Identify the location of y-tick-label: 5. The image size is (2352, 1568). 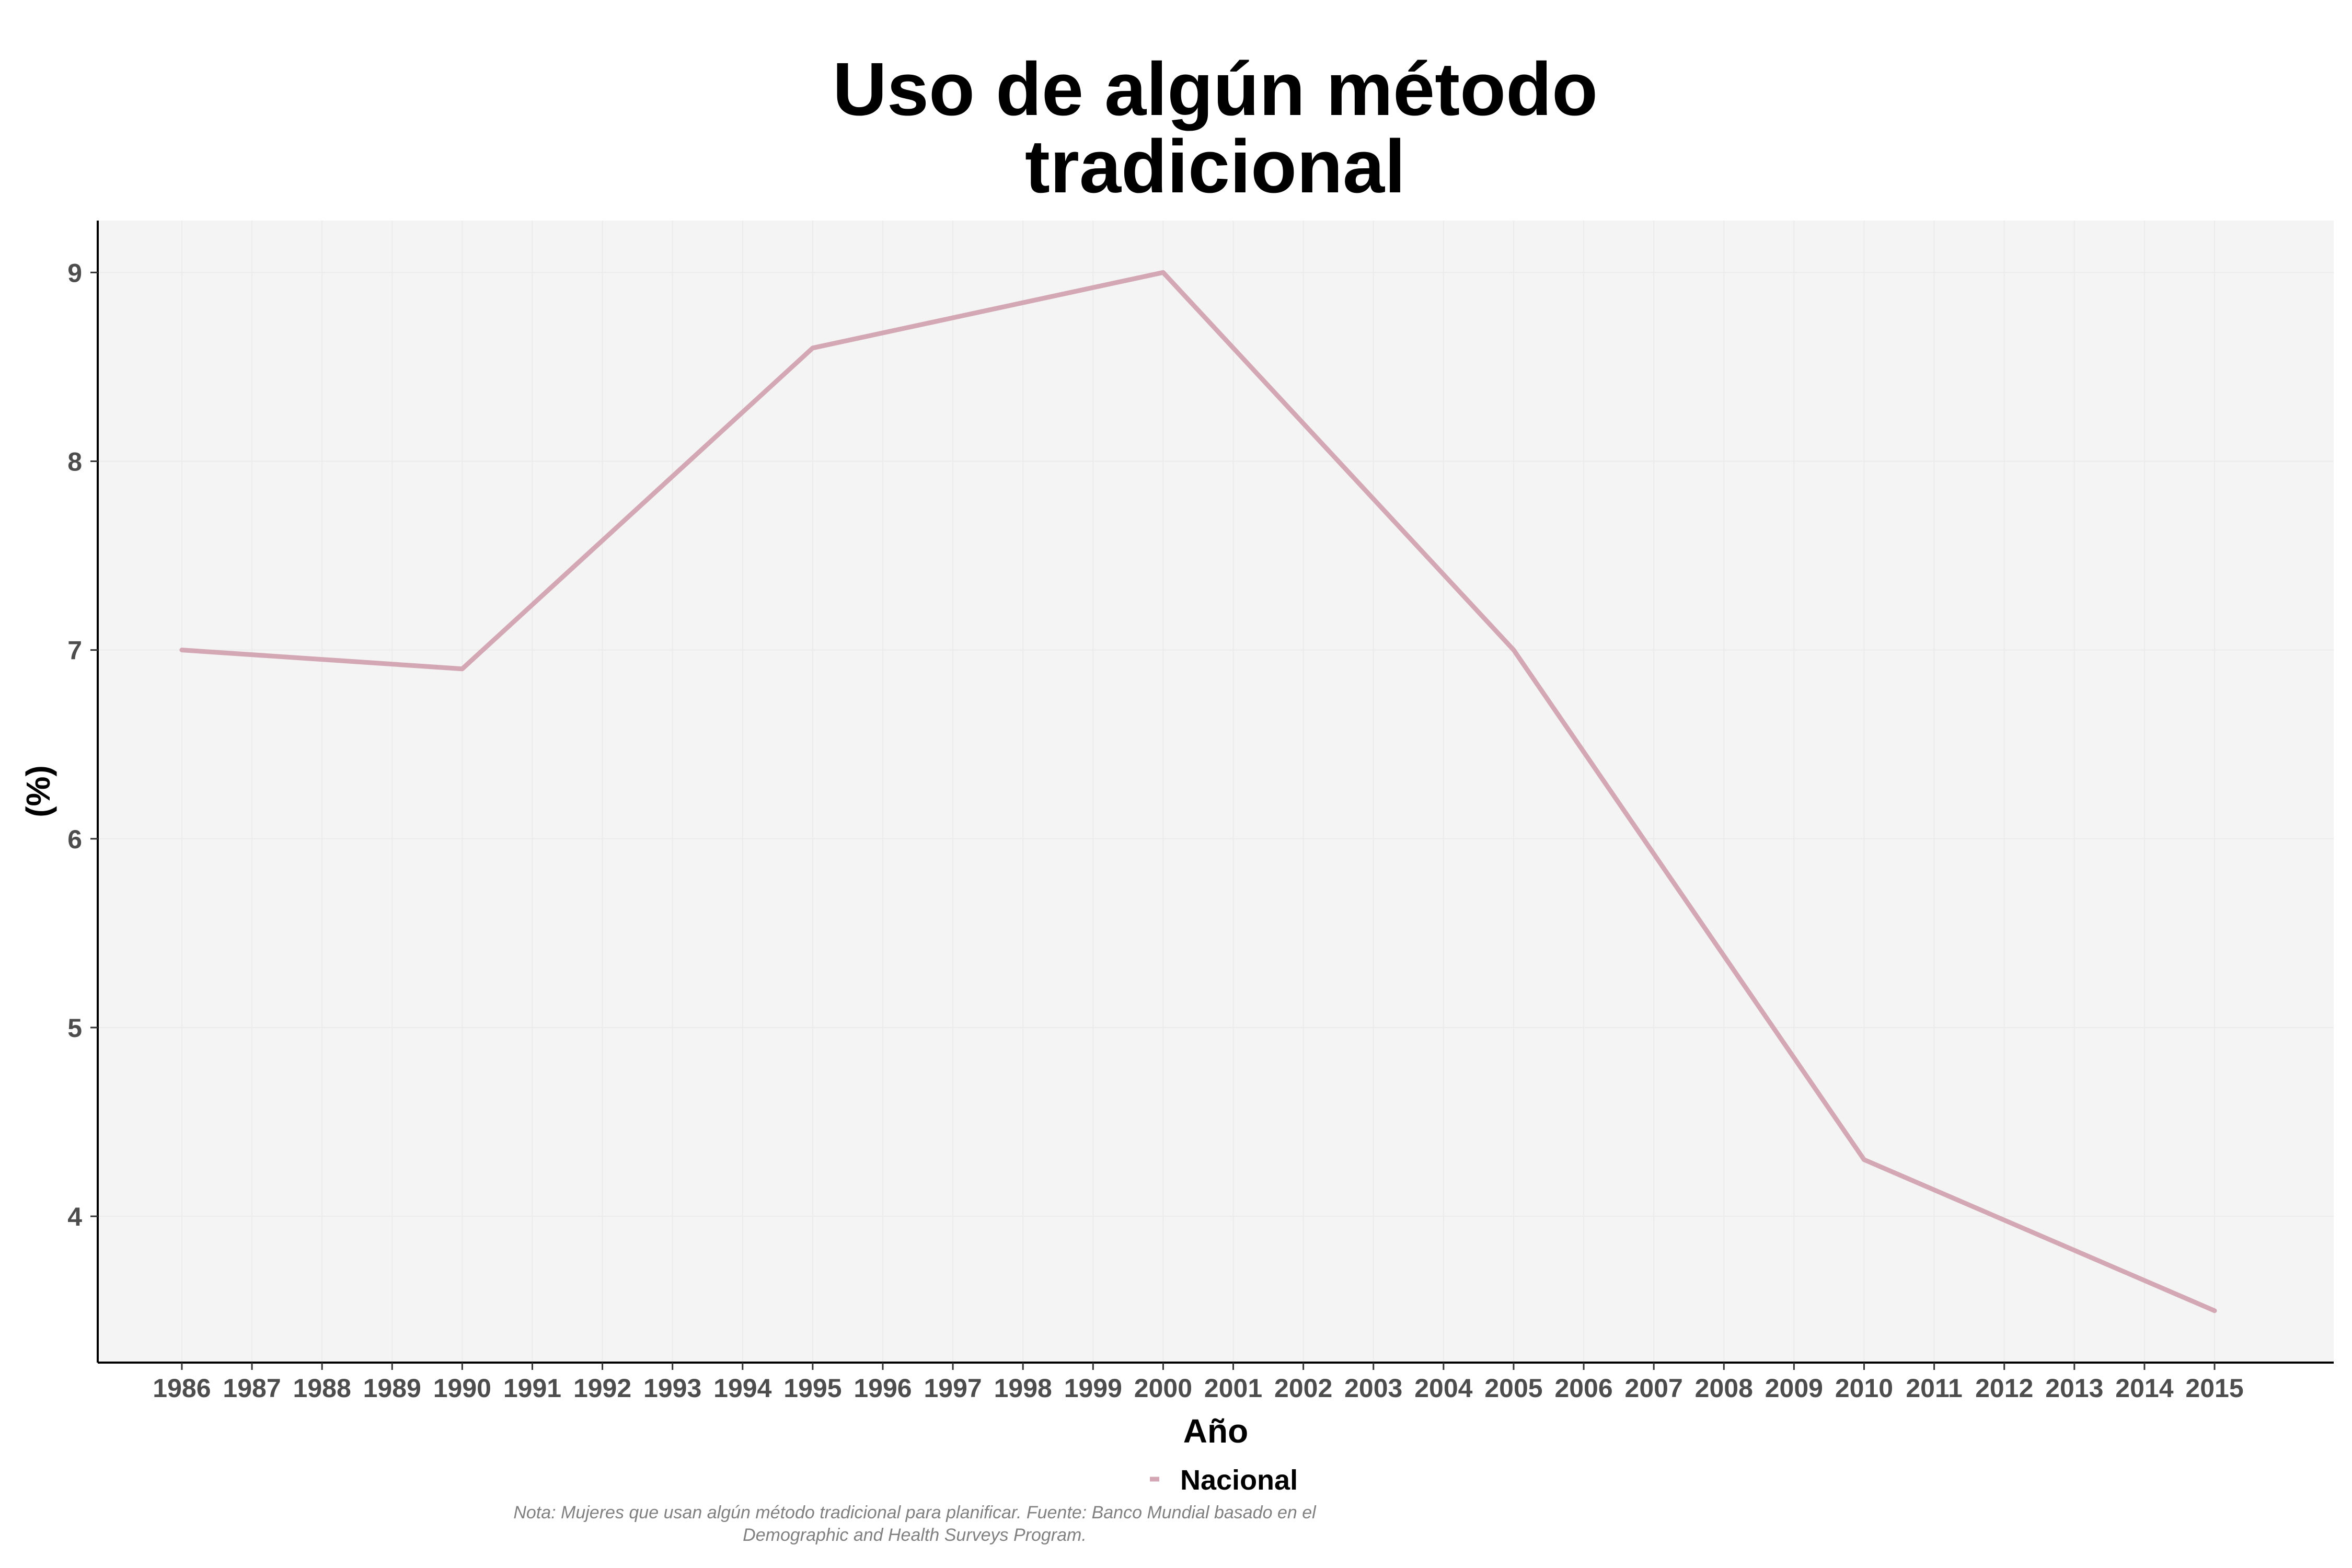
(74, 1028).